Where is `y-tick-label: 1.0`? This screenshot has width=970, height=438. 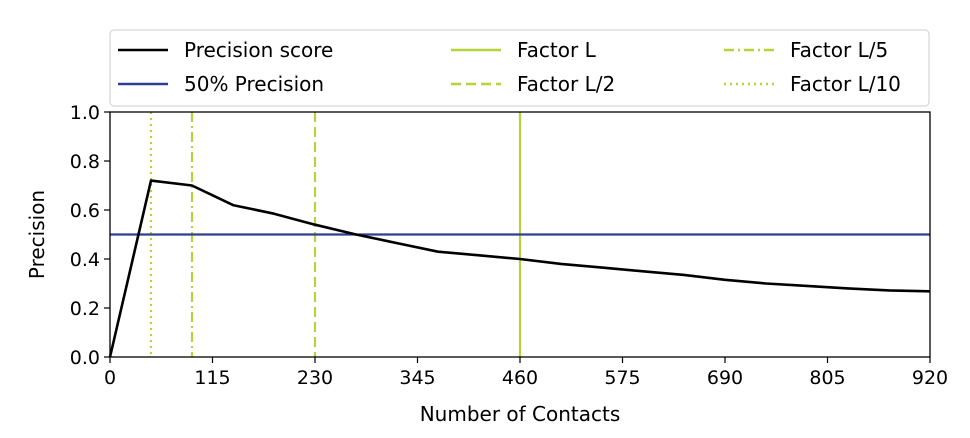 y-tick-label: 1.0 is located at coordinates (85, 113).